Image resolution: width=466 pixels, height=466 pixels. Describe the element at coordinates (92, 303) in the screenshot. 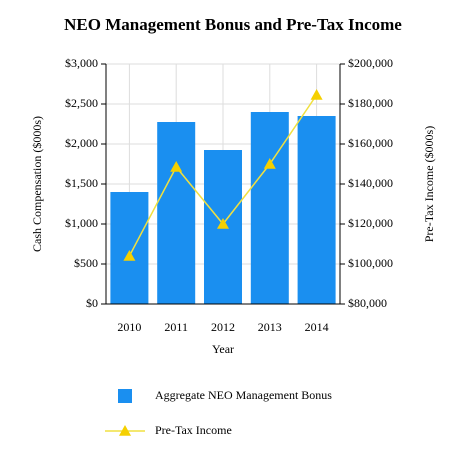

I see `y-tick-label: $0` at that location.